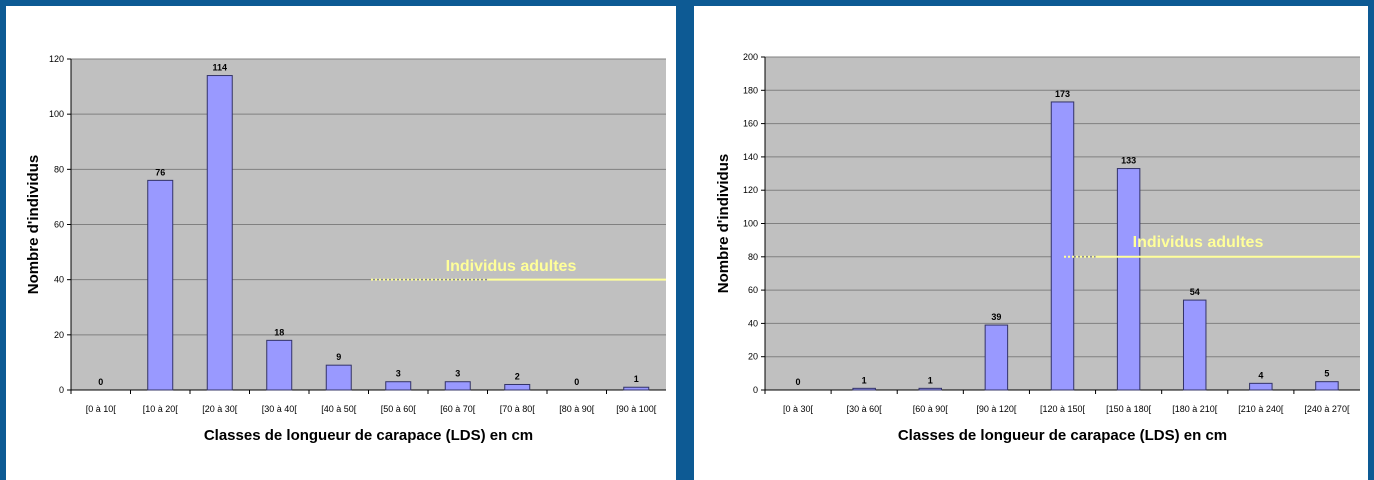 This screenshot has width=1374, height=480. Describe the element at coordinates (161, 409) in the screenshot. I see `x-tick-label: [10 à 20[` at that location.